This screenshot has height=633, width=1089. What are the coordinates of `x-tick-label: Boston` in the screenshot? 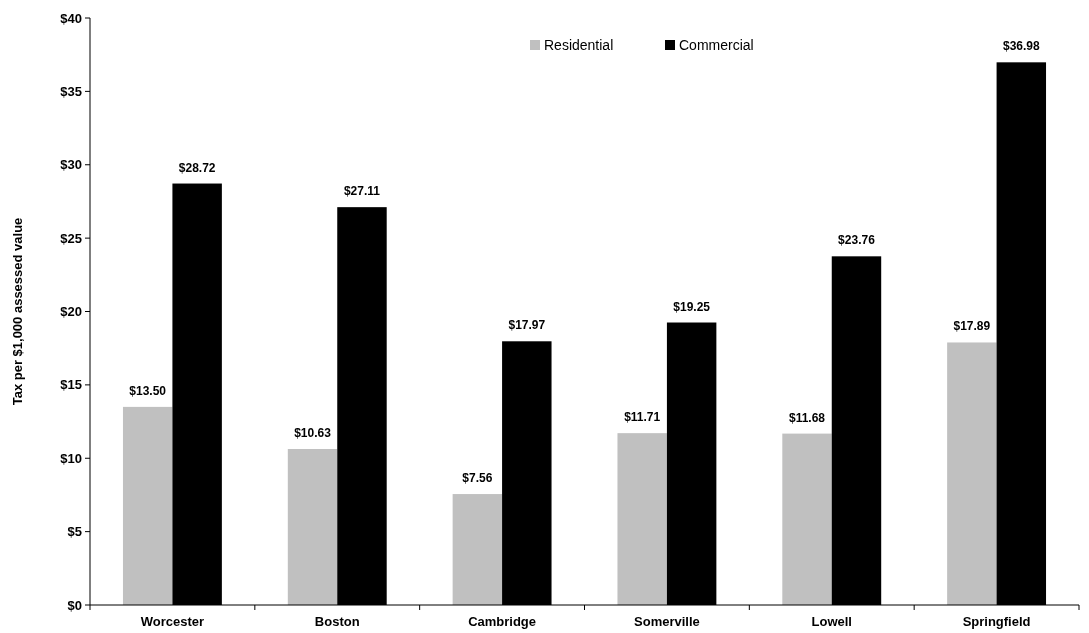 It's located at (337, 621).